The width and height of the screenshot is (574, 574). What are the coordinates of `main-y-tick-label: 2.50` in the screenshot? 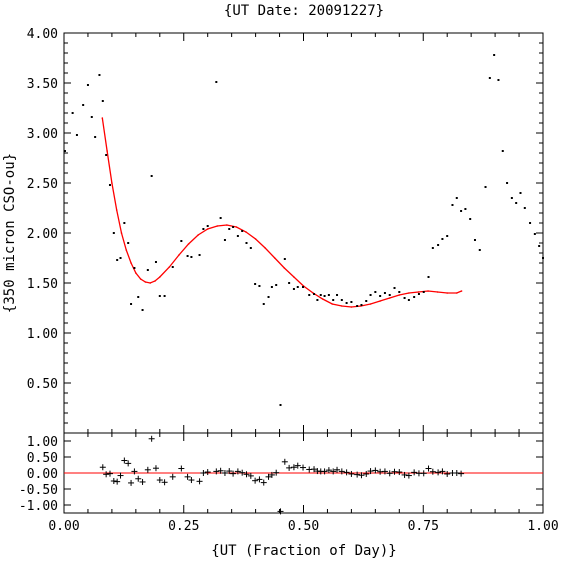 It's located at (42, 184).